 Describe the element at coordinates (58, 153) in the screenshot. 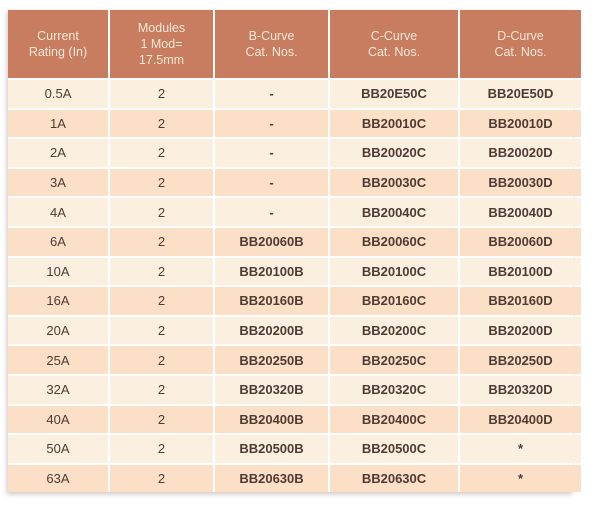

I see `cell-current-rating-row-2: 2A` at that location.